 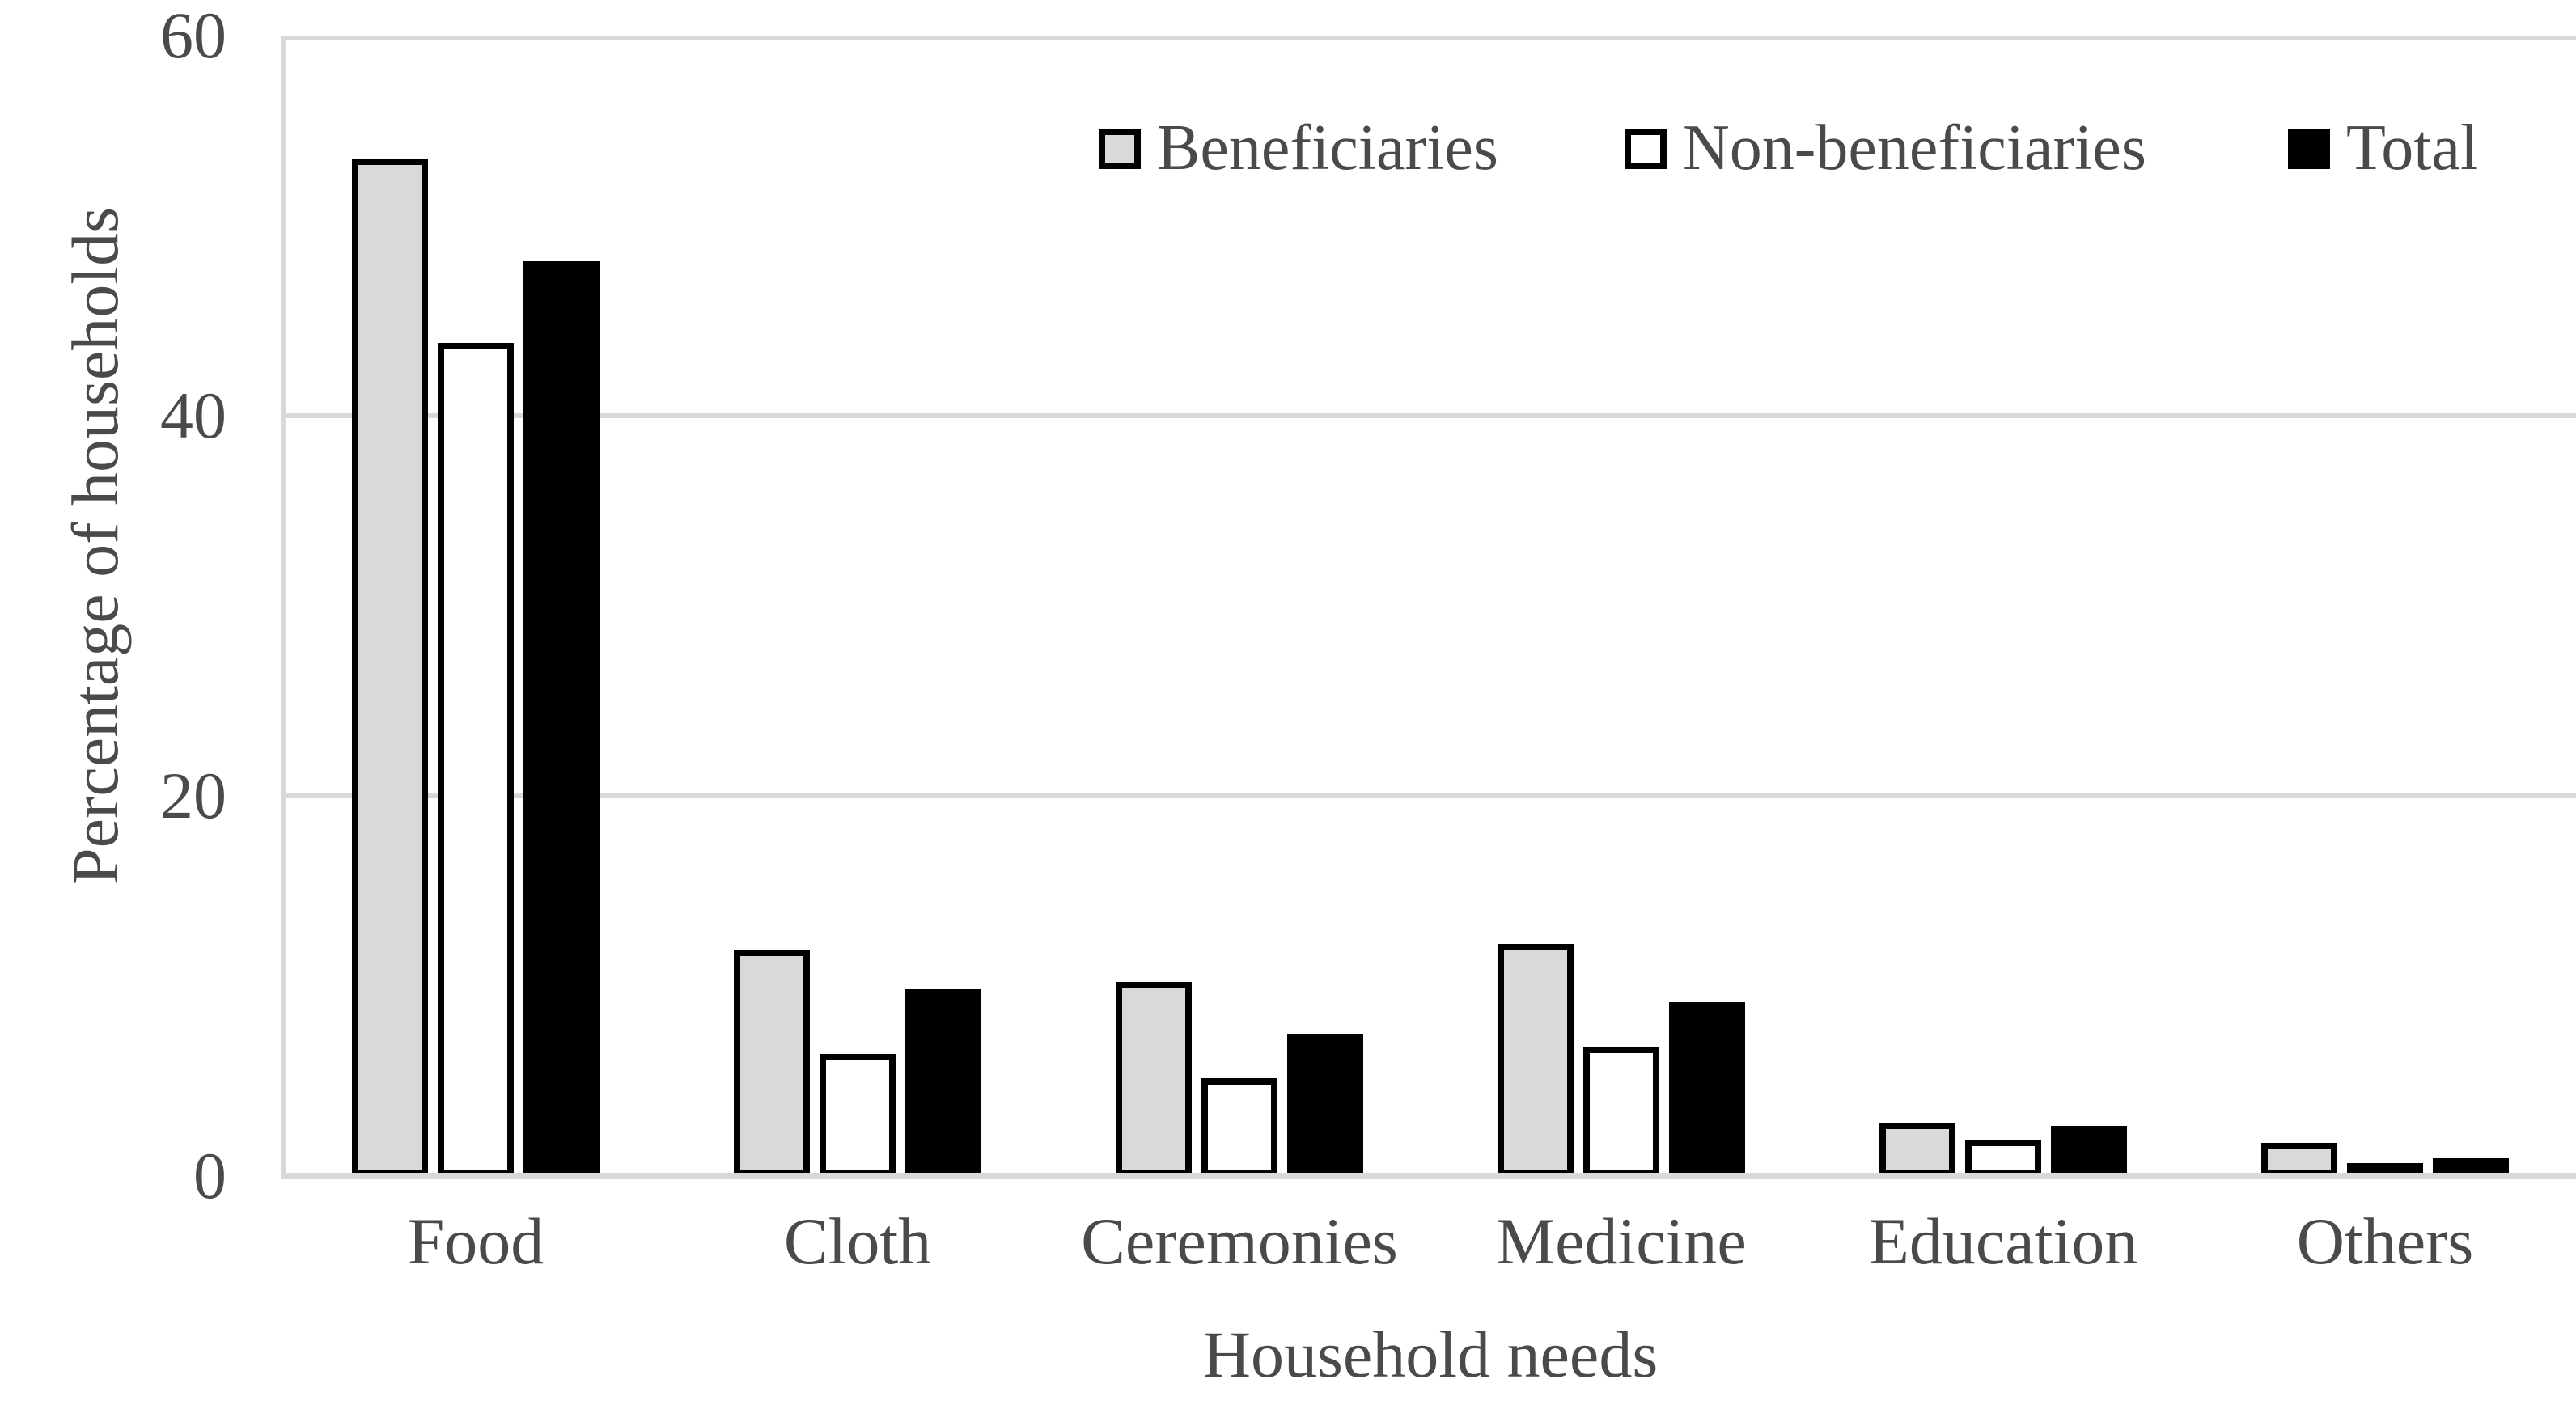 I want to click on bar-education-total, so click(x=2089, y=1151).